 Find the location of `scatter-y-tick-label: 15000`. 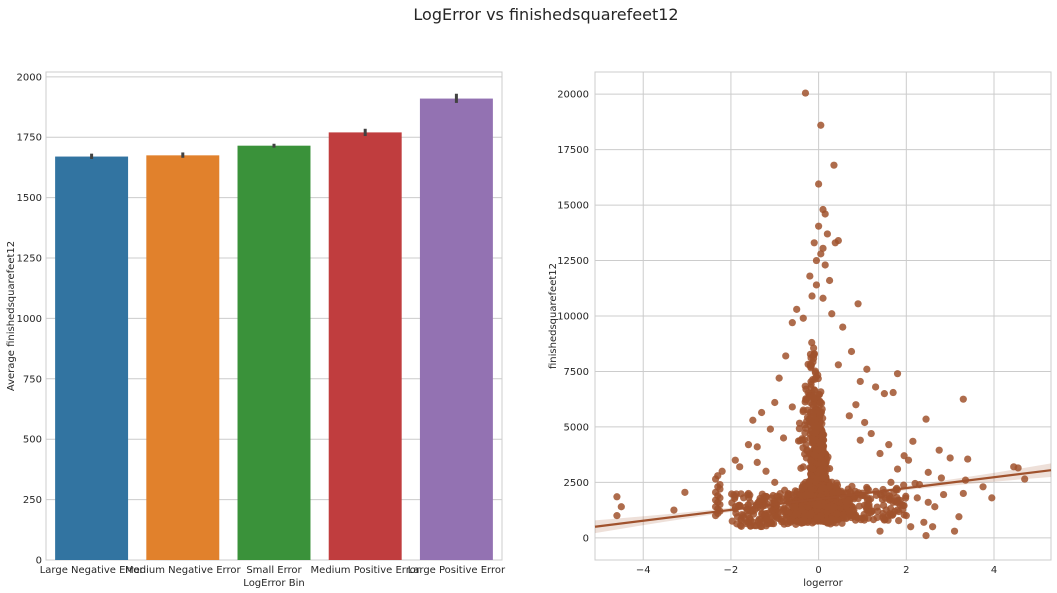

scatter-y-tick-label: 15000 is located at coordinates (573, 206).